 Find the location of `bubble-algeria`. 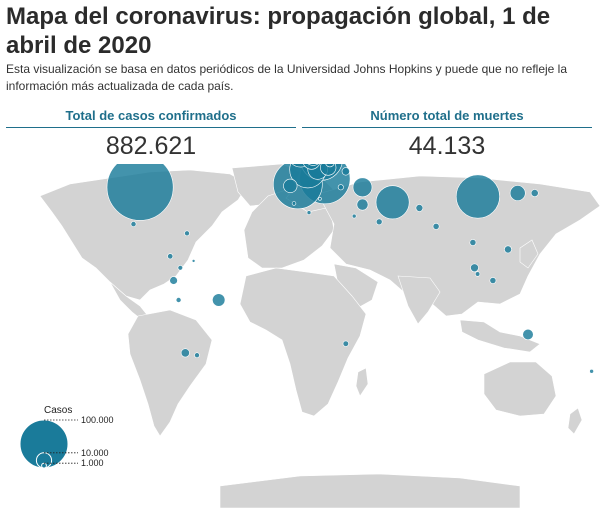

bubble-algeria is located at coordinates (309, 212).